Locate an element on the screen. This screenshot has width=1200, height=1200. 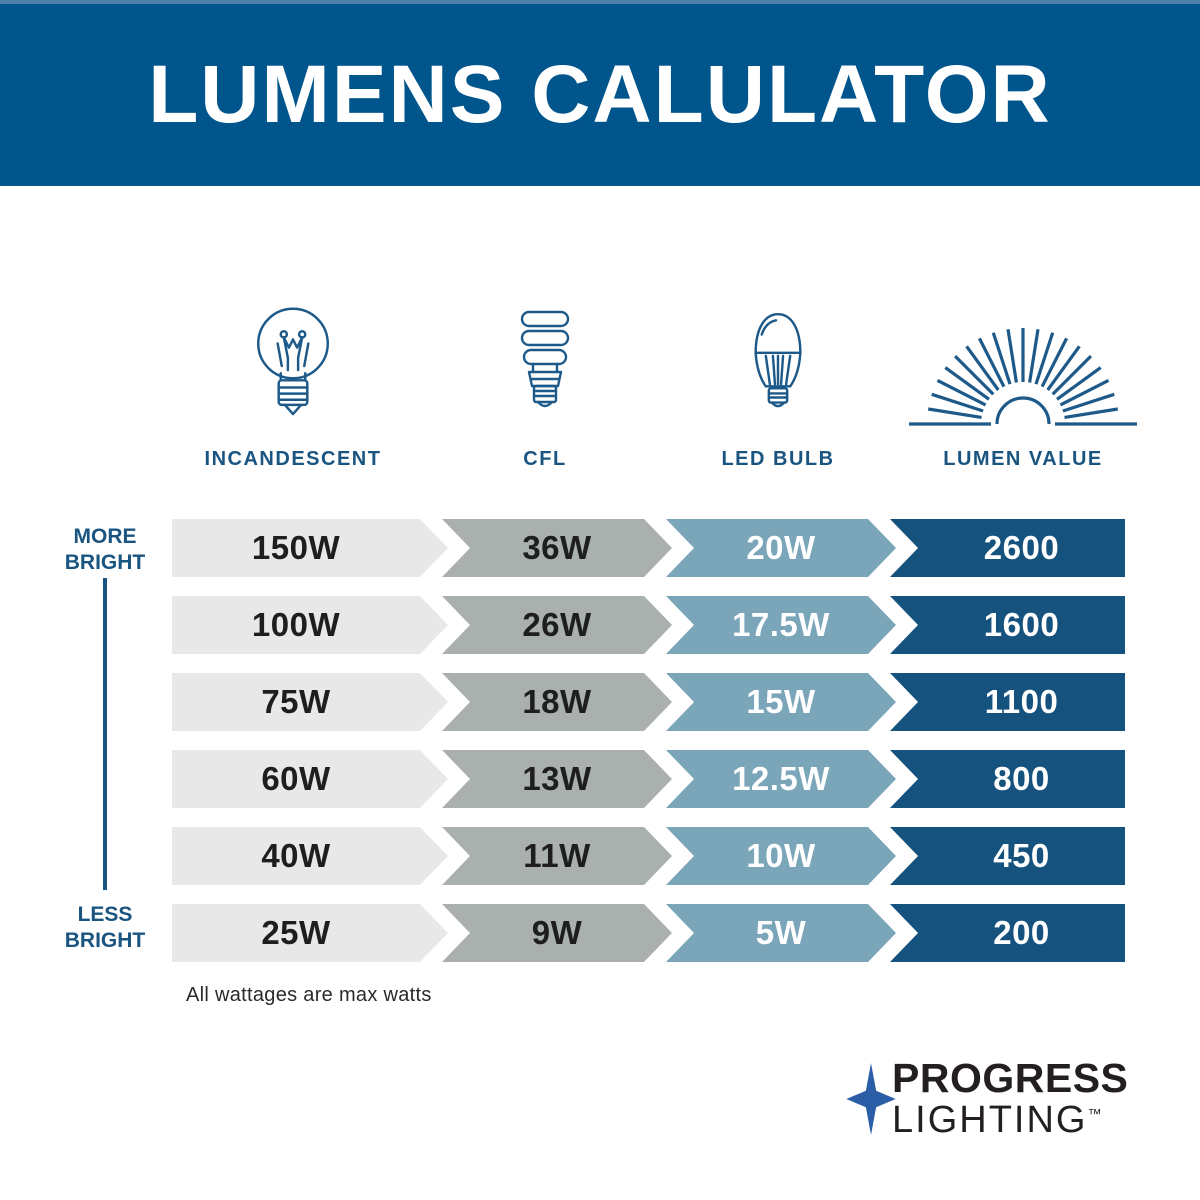
column-label-cfl: CFL is located at coordinates (545, 459).